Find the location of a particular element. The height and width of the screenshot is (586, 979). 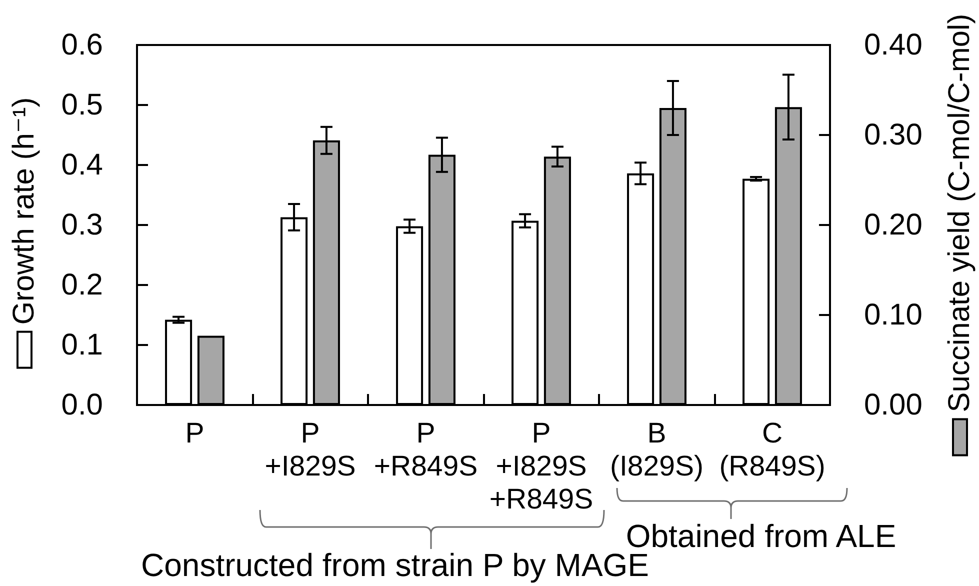

y2-tick-label: 0.00 is located at coordinates (893, 405).